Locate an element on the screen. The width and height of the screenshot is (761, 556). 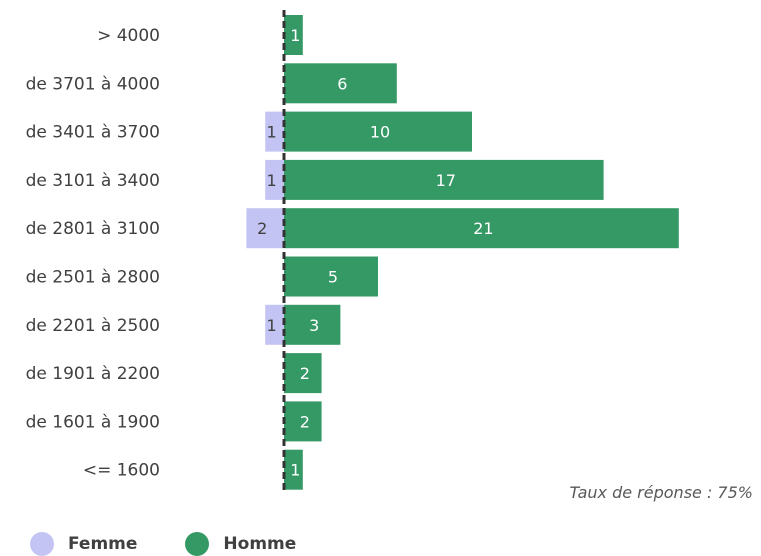
category-label-de-2501-2800: de 2501 à 2800 is located at coordinates (93, 278).